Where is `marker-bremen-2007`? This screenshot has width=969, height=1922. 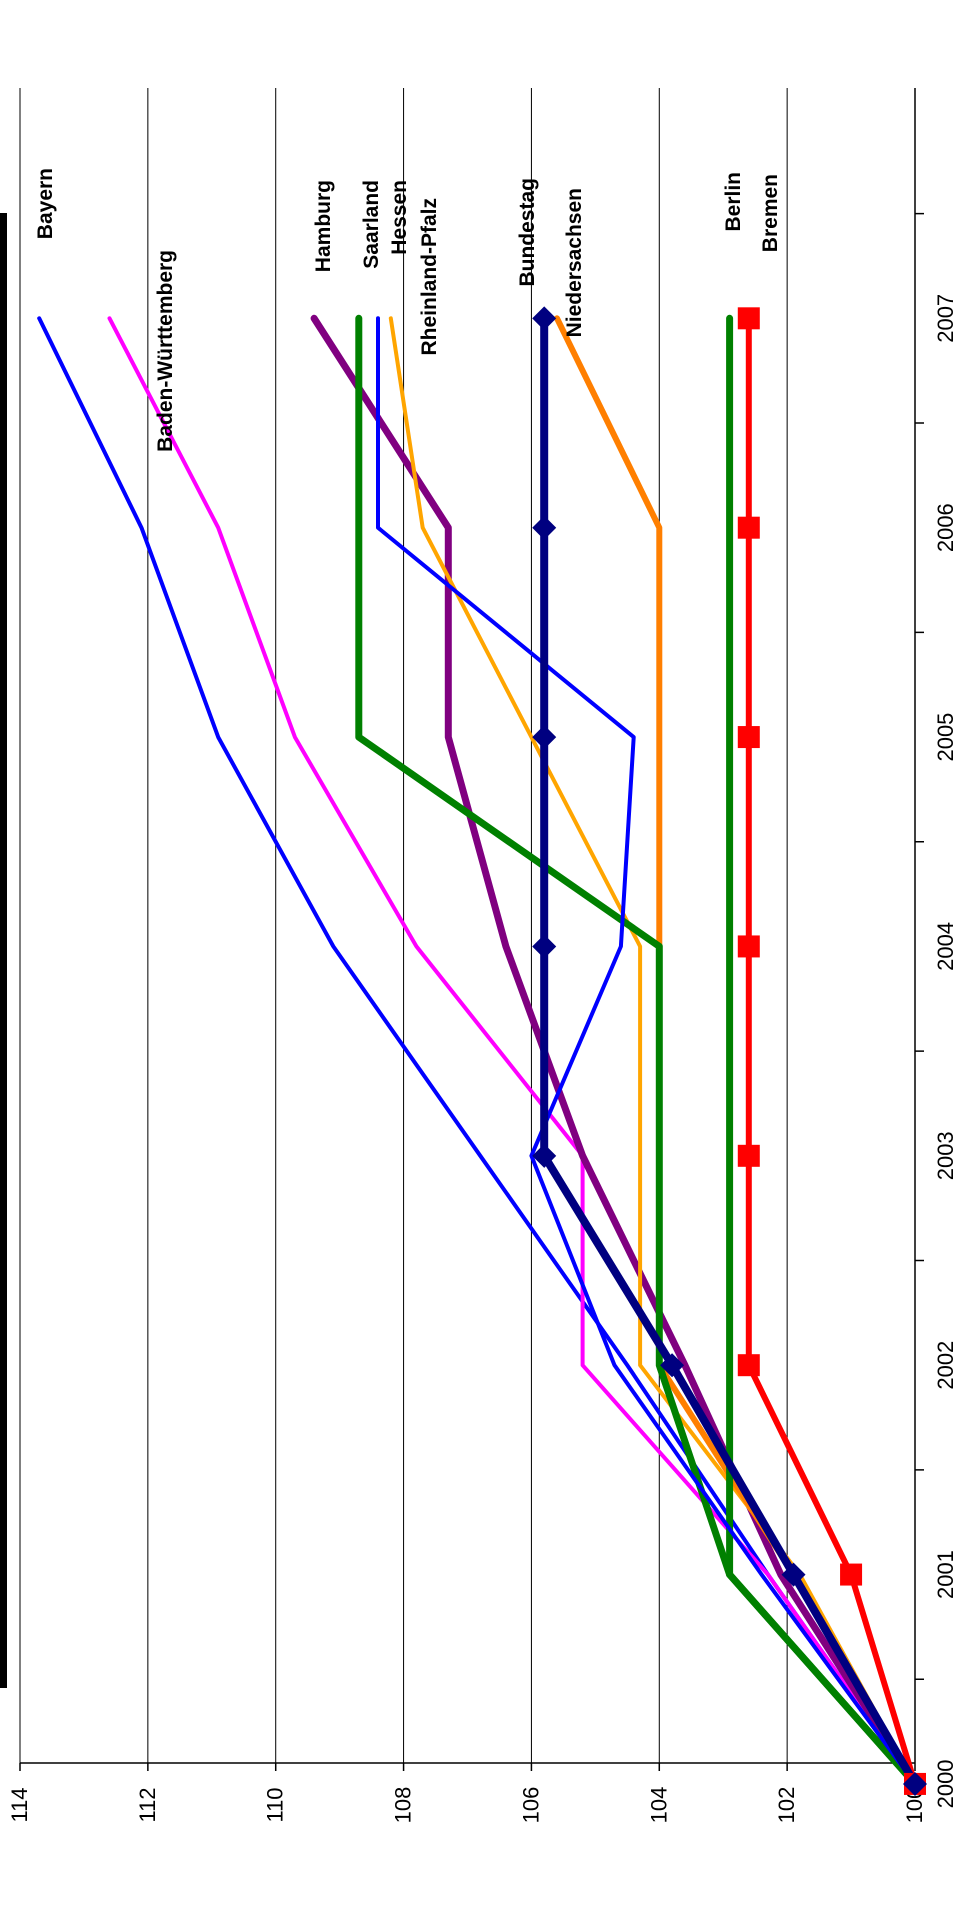 marker-bremen-2007 is located at coordinates (748, 318).